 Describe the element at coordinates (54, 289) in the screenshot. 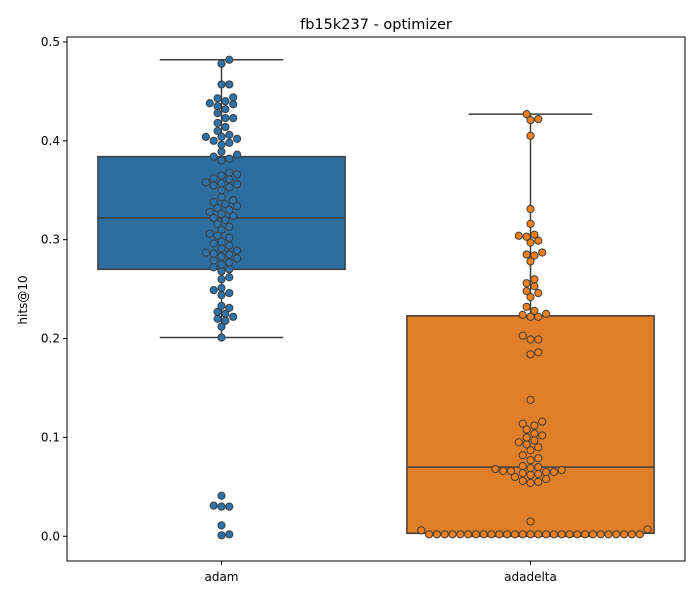

I see `y-axis: 0.0 0.1 0.2 0.3 0.4 0.5` at that location.